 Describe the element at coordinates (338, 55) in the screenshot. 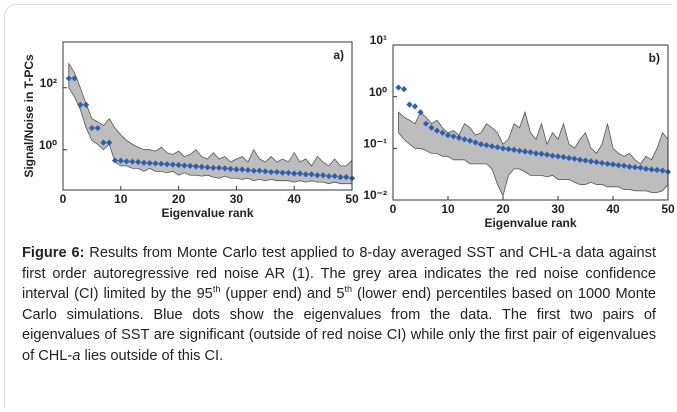

I see `panel-label: a)` at that location.